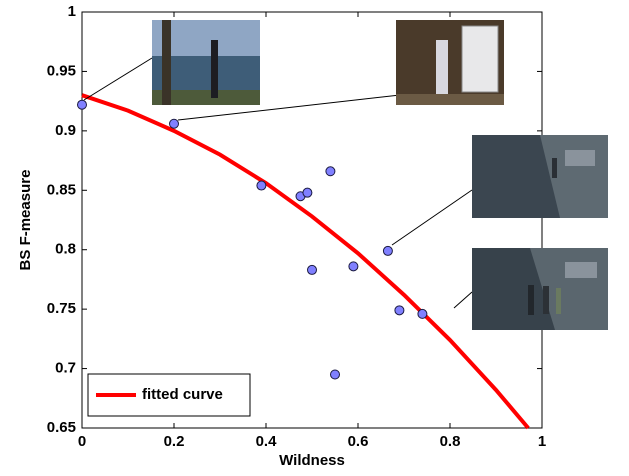 Image resolution: width=629 pixels, height=476 pixels. What do you see at coordinates (206, 62) in the screenshot?
I see `thumbnail-beach` at bounding box center [206, 62].